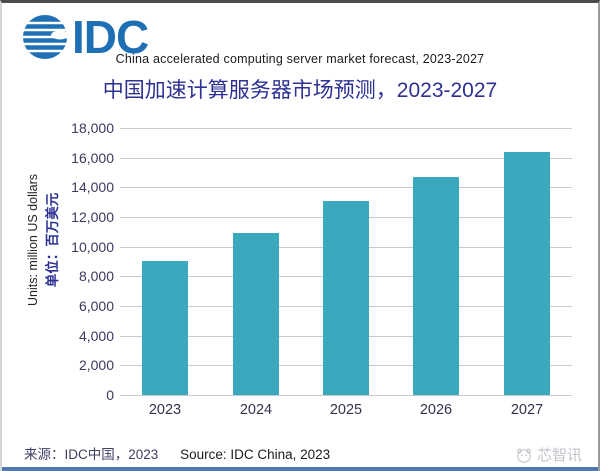  What do you see at coordinates (96, 306) in the screenshot?
I see `y-tick-label: 6,000` at bounding box center [96, 306].